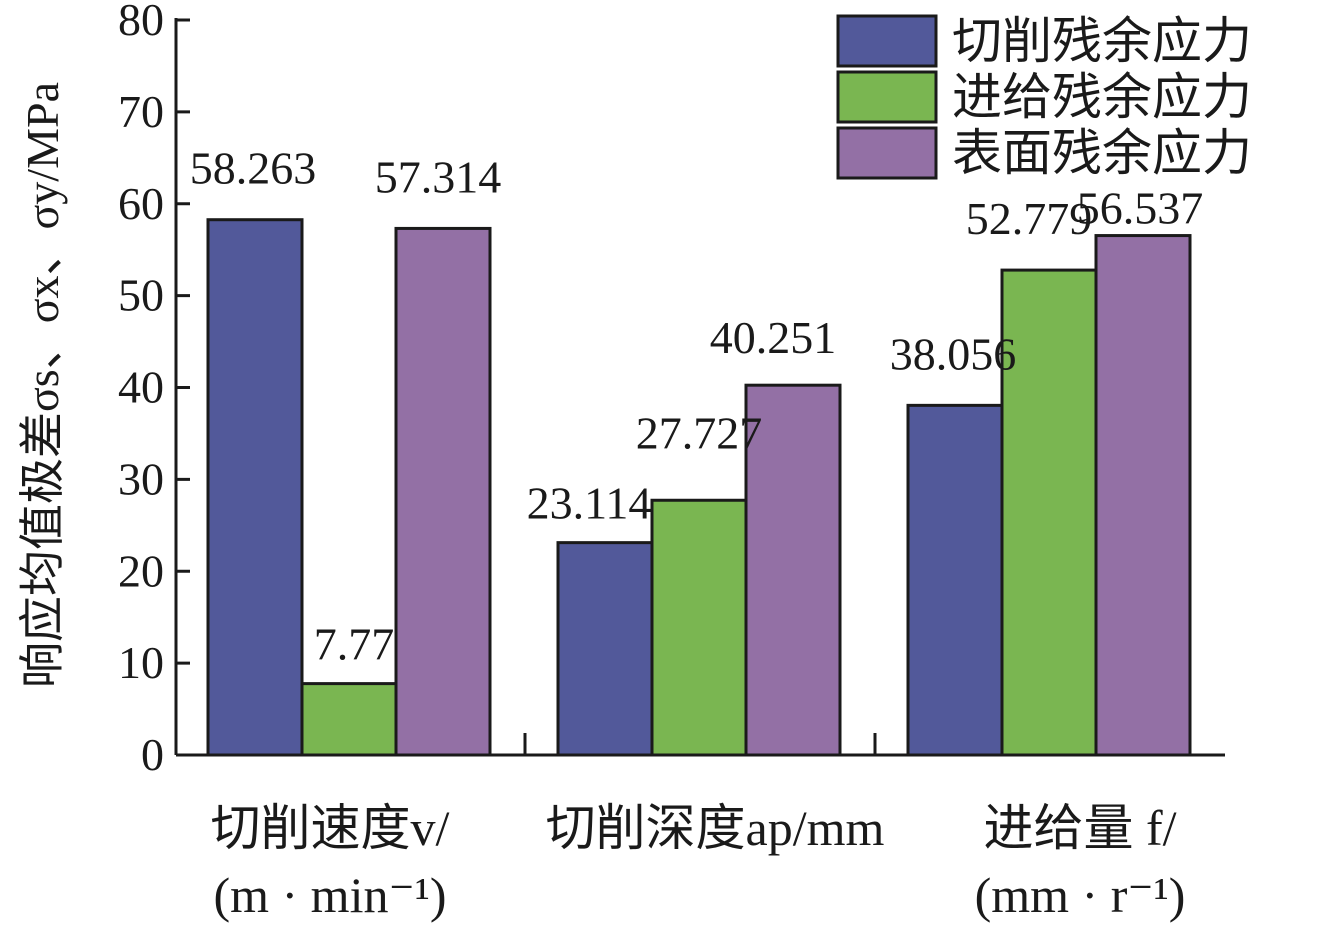 This screenshot has height=928, width=1318. What do you see at coordinates (141, 295) in the screenshot?
I see `y-tick-label: 50` at bounding box center [141, 295].